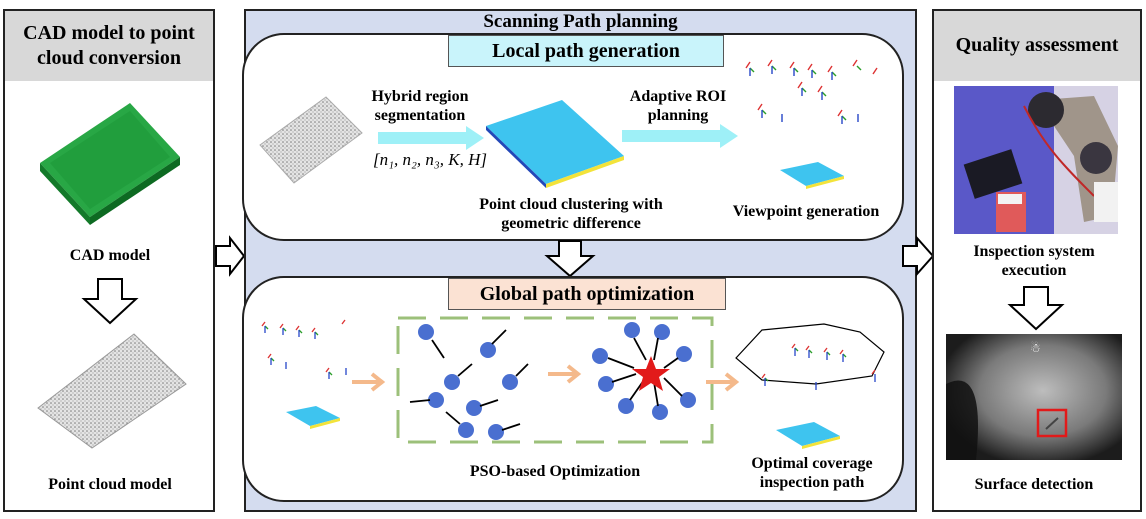 The image size is (1146, 519). What do you see at coordinates (810, 356) in the screenshot?
I see `optimal-path-image` at bounding box center [810, 356].